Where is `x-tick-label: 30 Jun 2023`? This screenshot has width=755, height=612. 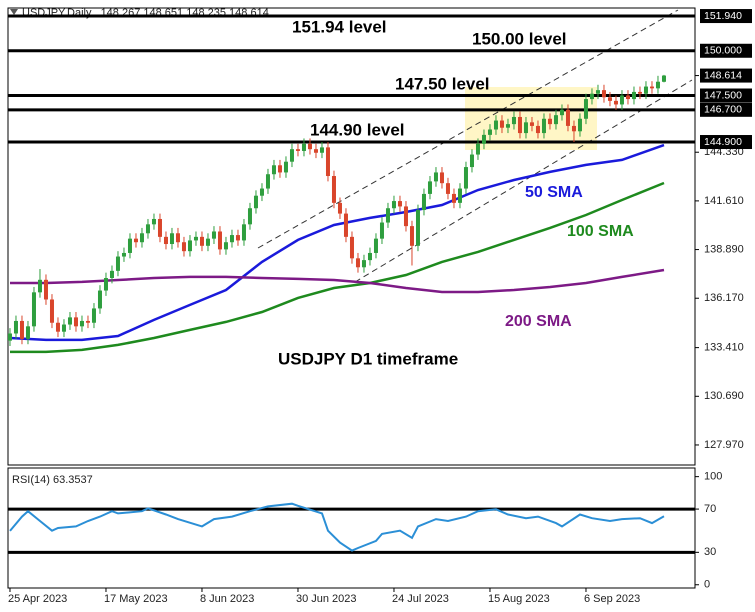 x-tick-label: 30 Jun 2023 is located at coordinates (326, 599).